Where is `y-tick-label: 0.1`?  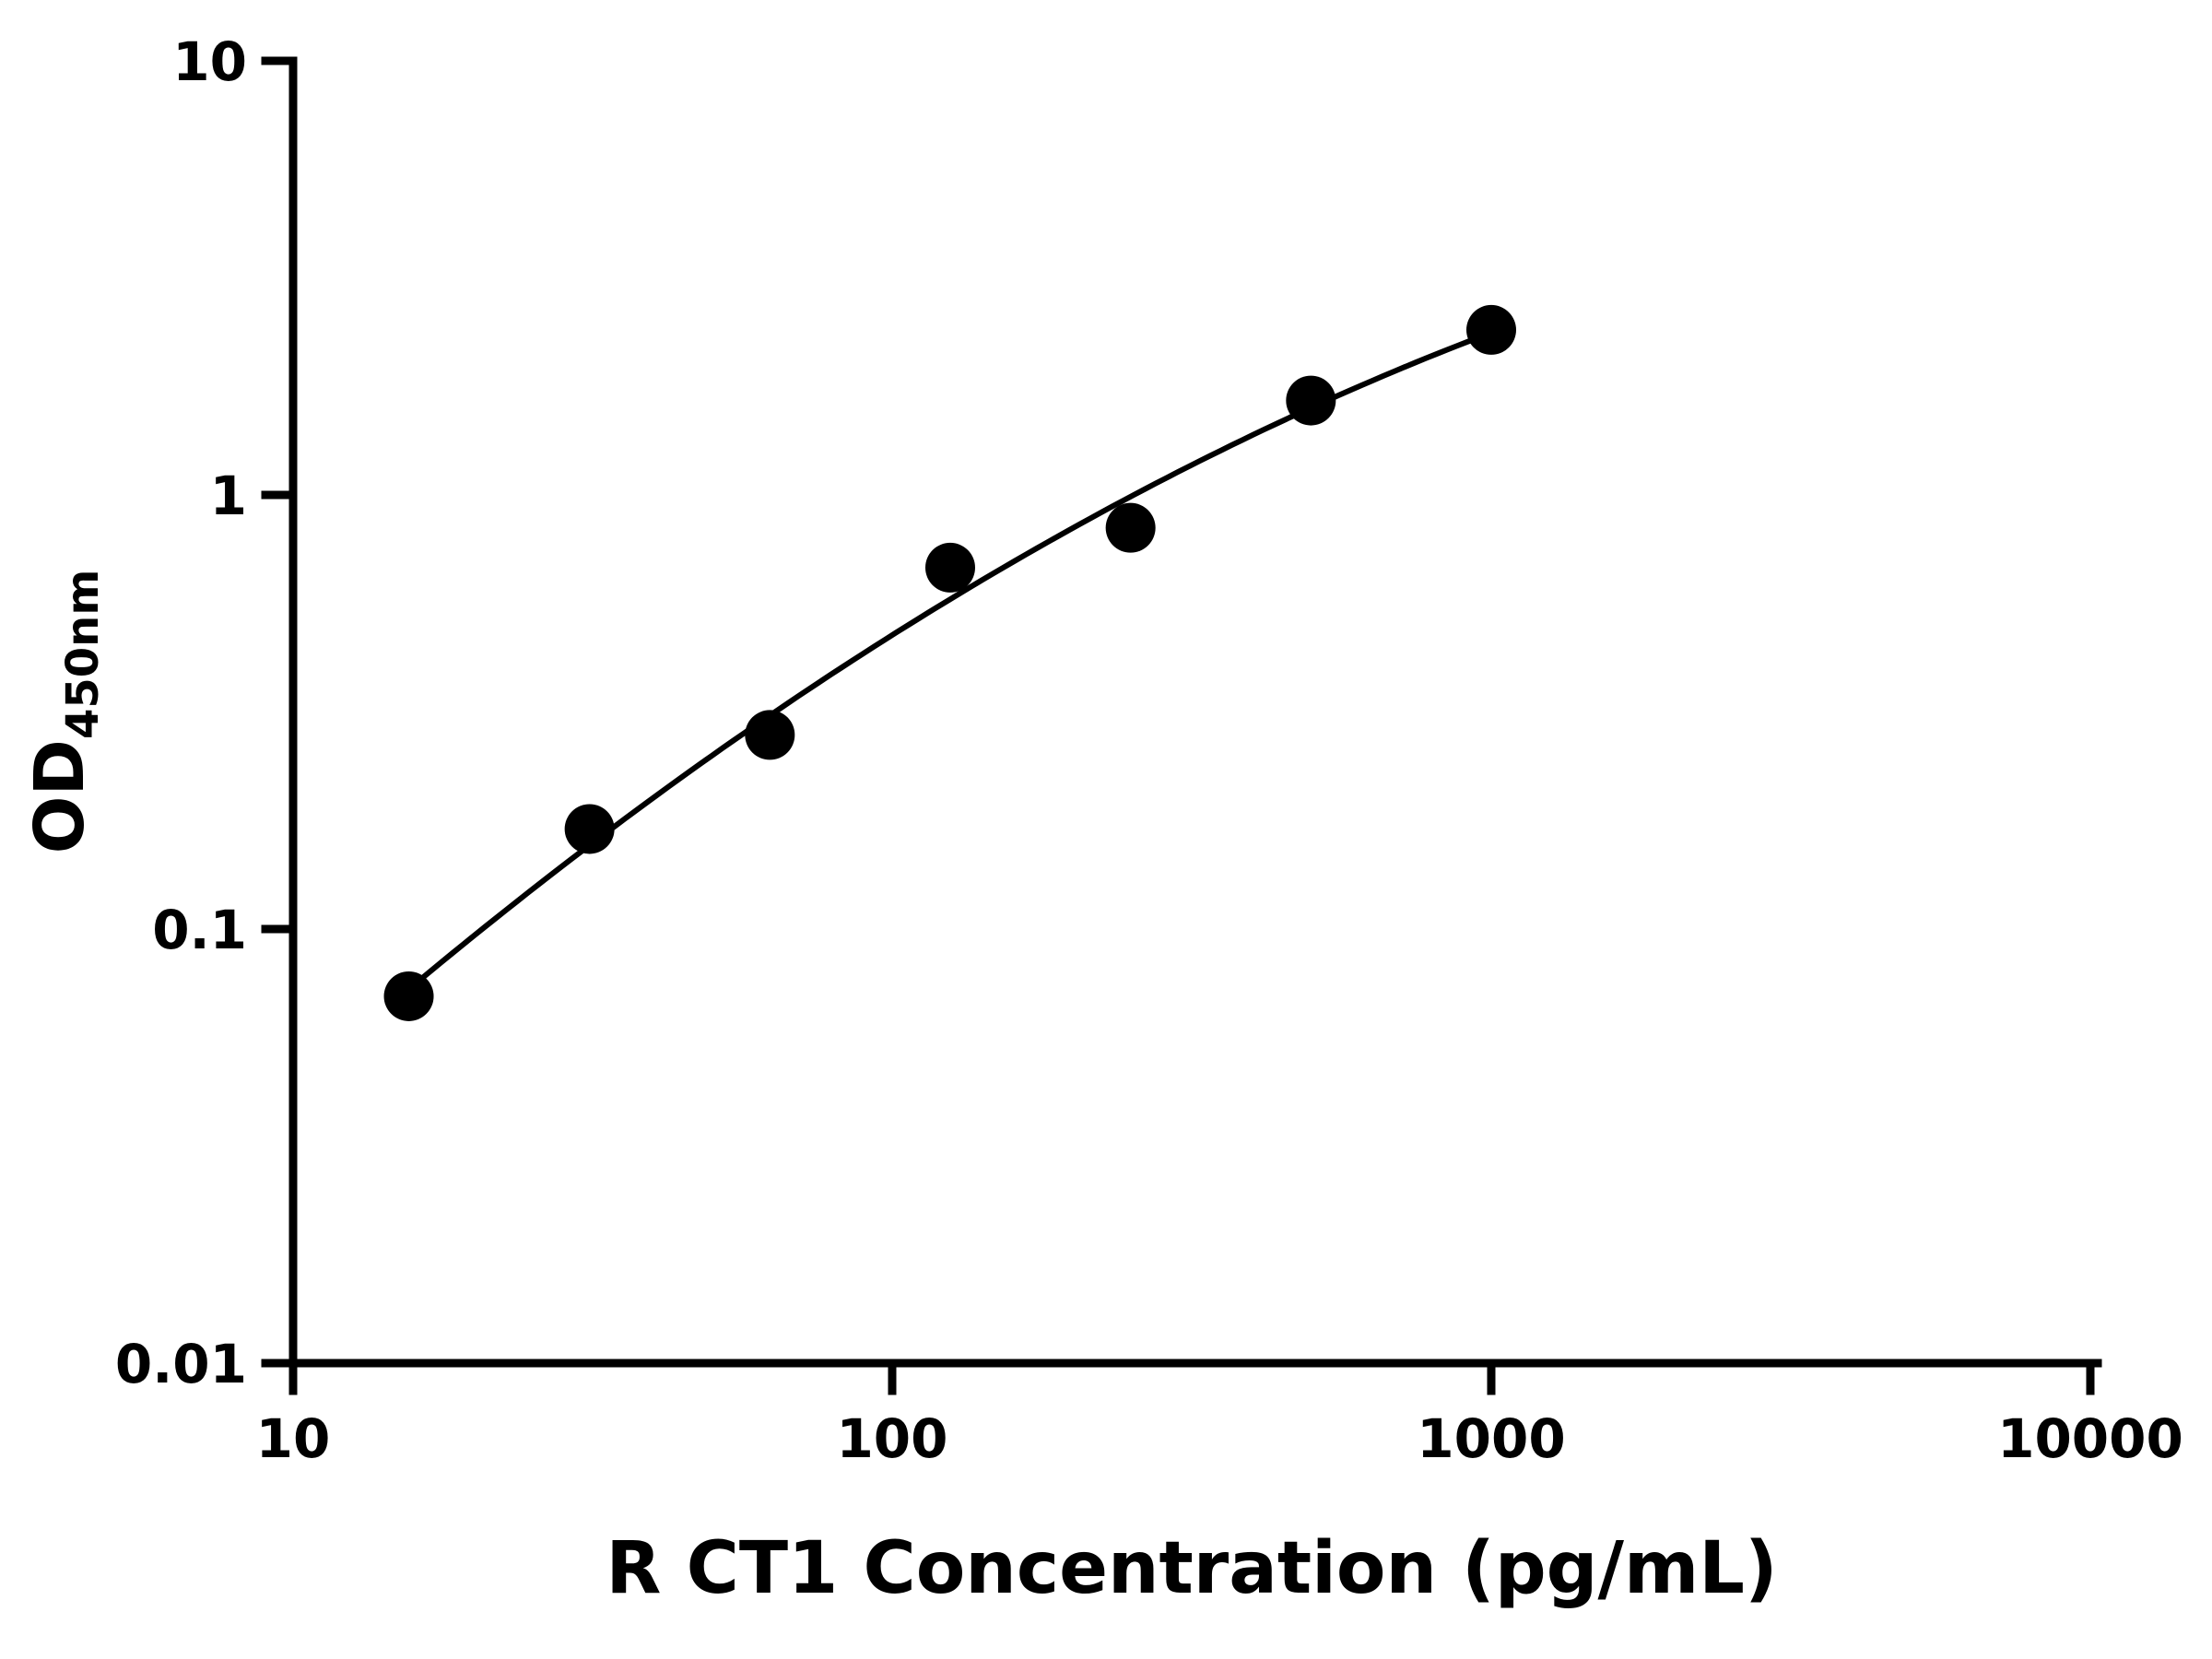
y-tick-label: 0.1 is located at coordinates (199, 930).